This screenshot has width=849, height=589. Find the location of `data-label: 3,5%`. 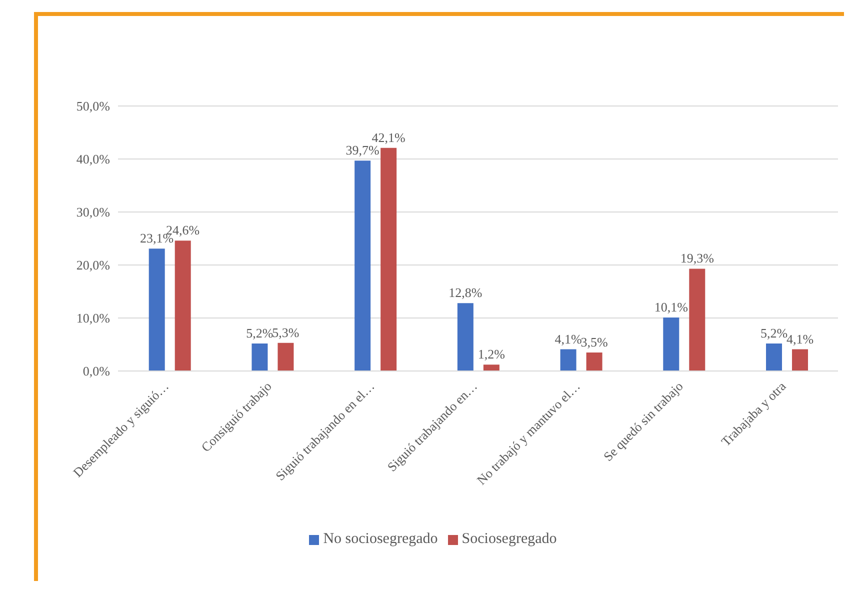

data-label: 3,5% is located at coordinates (594, 342).